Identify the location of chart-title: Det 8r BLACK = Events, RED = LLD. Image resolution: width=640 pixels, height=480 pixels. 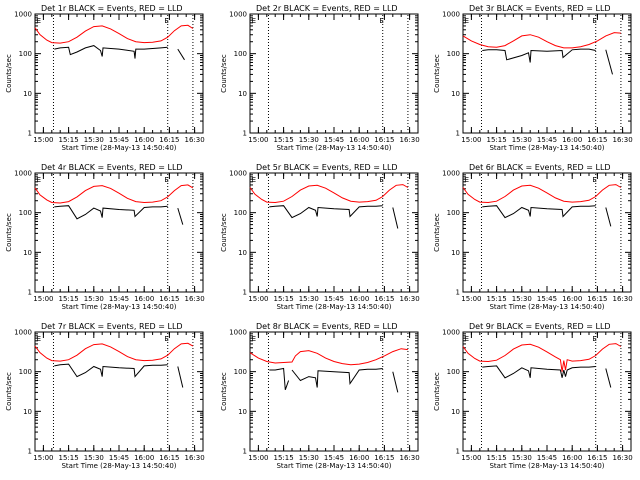
(327, 326).